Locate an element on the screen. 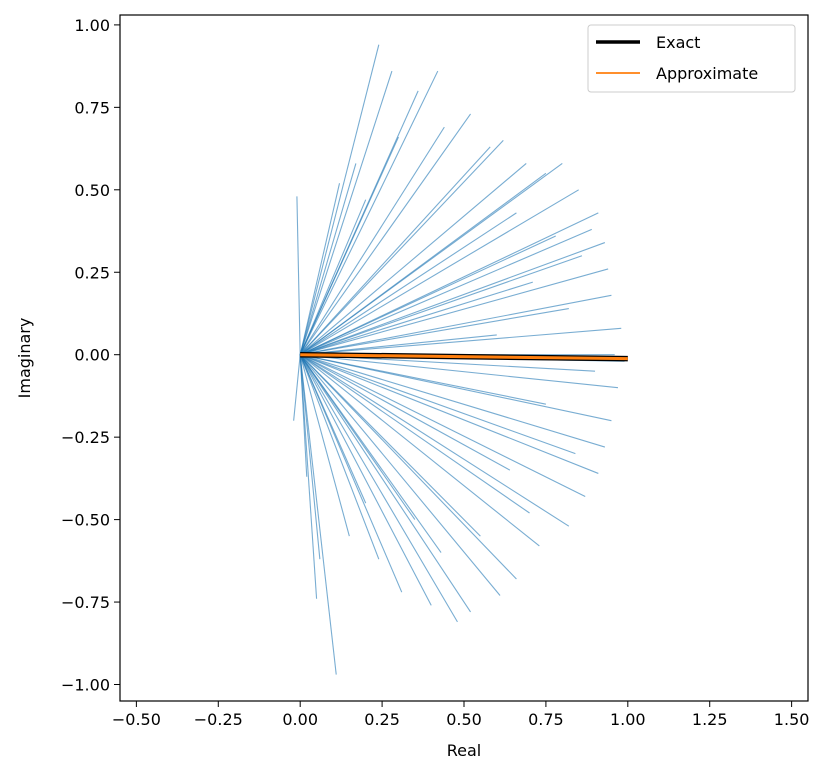 Image resolution: width=830 pixels, height=778 pixels. x-tick-label: 1.25 is located at coordinates (710, 719).